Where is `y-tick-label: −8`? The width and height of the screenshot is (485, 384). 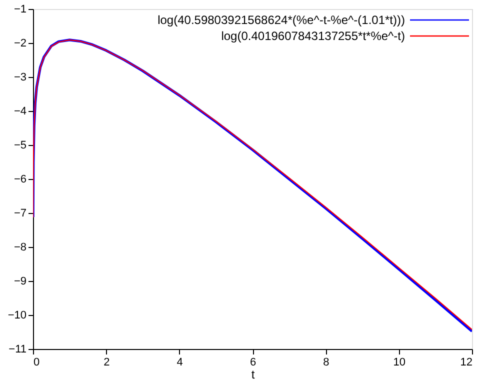 y-tick-label: −8 is located at coordinates (20, 248).